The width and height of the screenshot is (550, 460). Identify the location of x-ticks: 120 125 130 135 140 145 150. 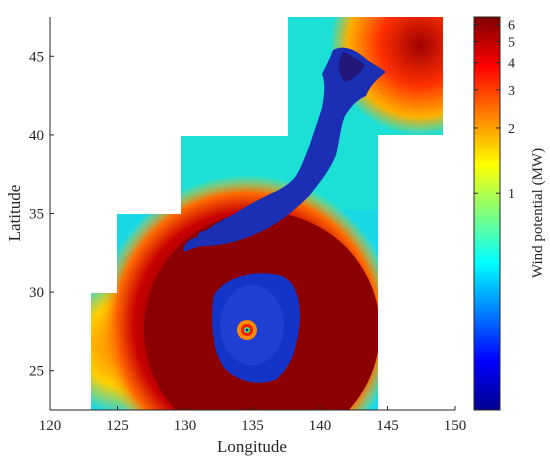
(253, 420).